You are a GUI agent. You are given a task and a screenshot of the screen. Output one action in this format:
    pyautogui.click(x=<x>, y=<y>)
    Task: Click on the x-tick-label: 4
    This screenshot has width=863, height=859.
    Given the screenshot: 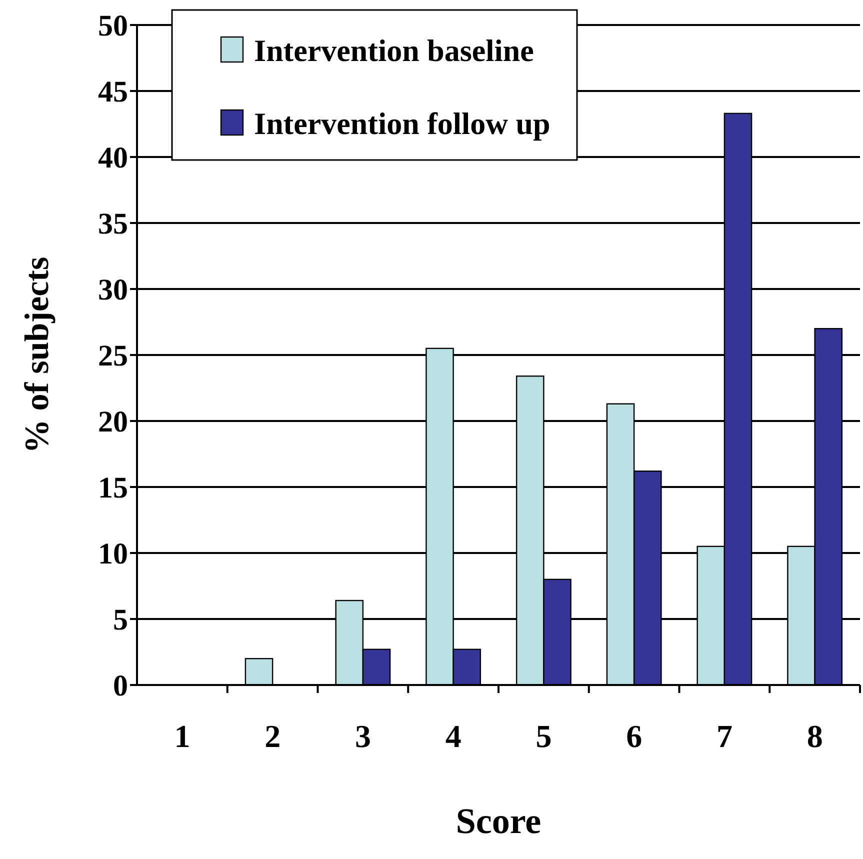 What is the action you would take?
    pyautogui.click(x=453, y=736)
    